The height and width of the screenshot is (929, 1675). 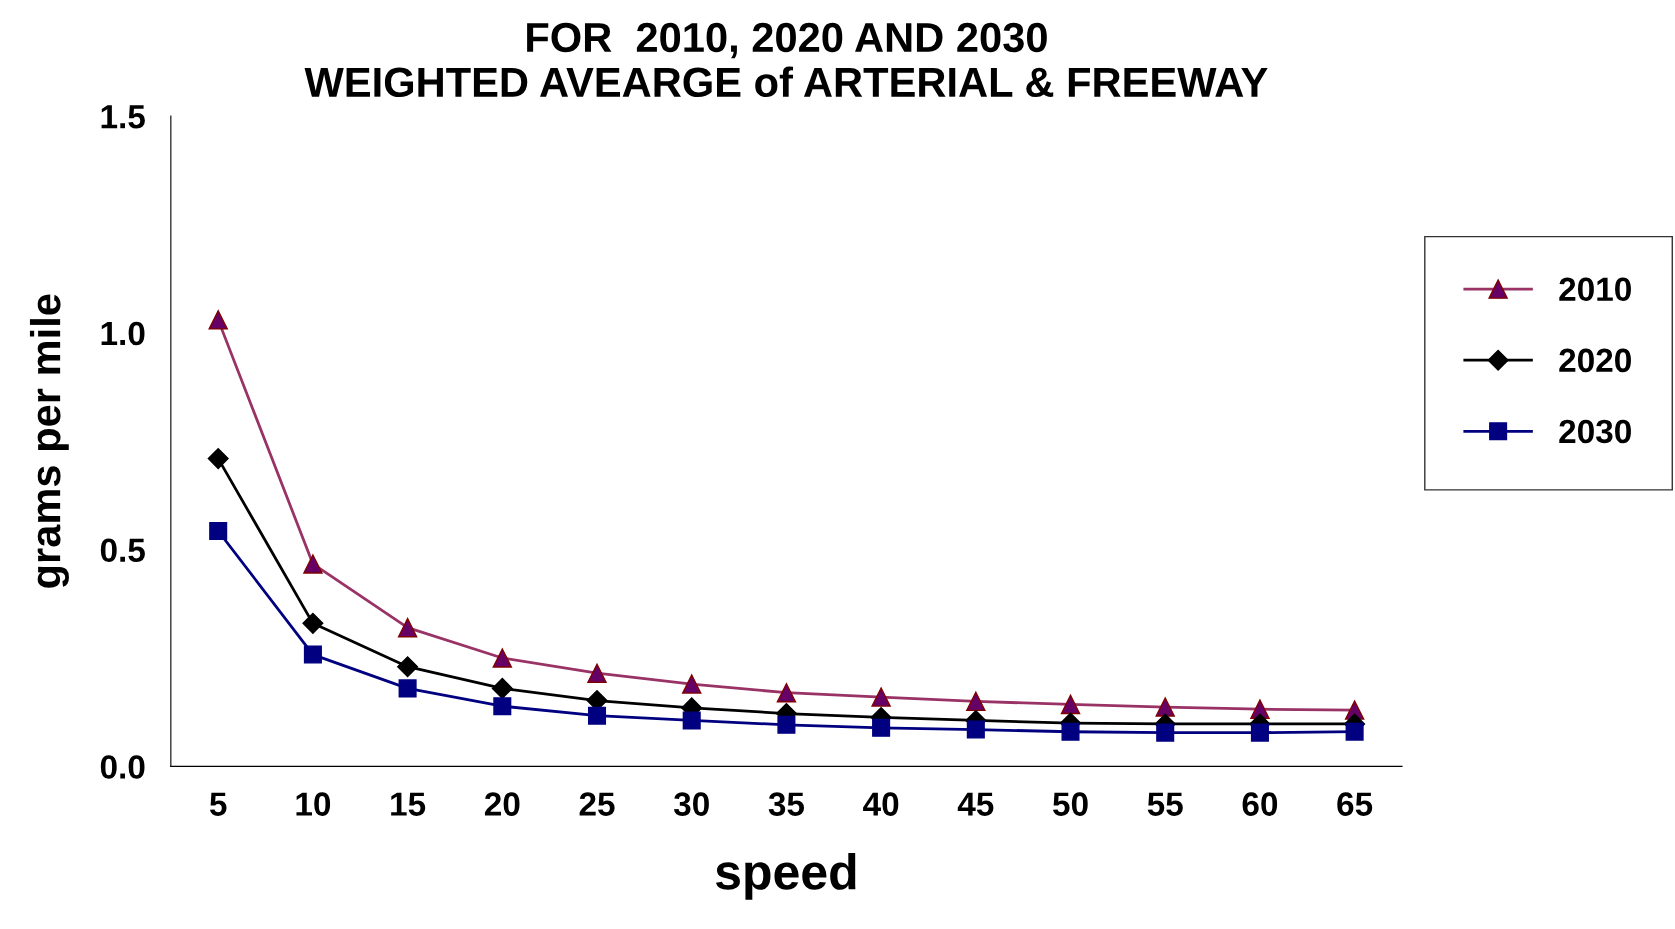 I want to click on legend-label: 2010, so click(x=1595, y=289).